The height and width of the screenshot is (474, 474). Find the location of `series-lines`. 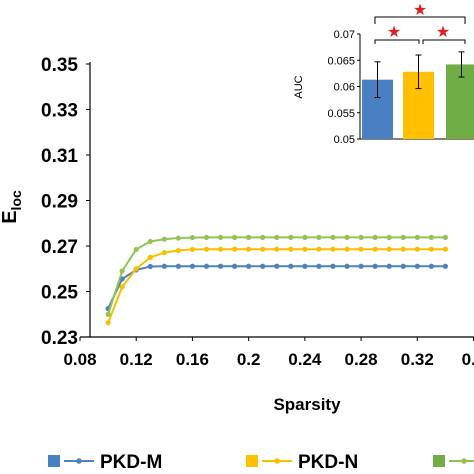

series-lines is located at coordinates (276, 280).